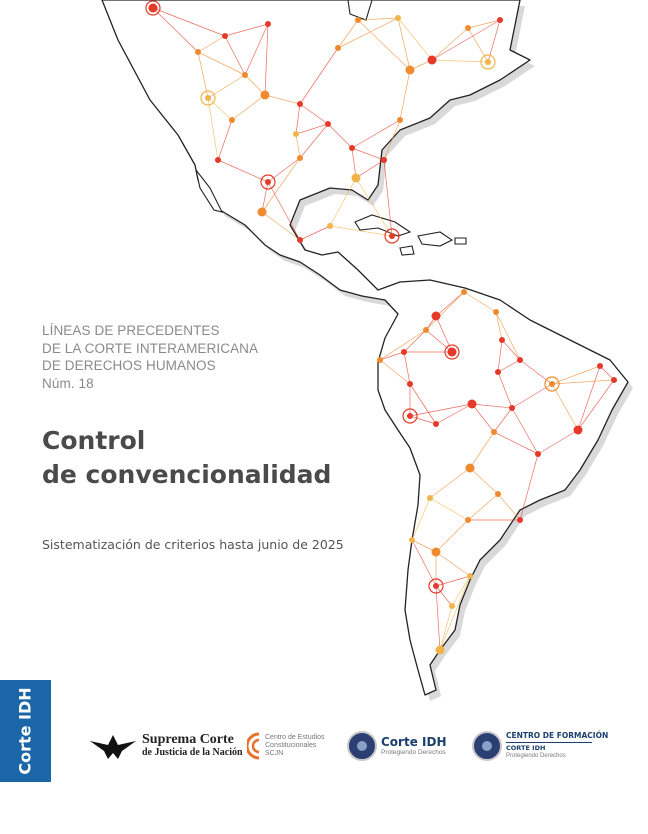  Describe the element at coordinates (414, 741) in the screenshot. I see `corte-idh-name: Corte IDH` at that location.